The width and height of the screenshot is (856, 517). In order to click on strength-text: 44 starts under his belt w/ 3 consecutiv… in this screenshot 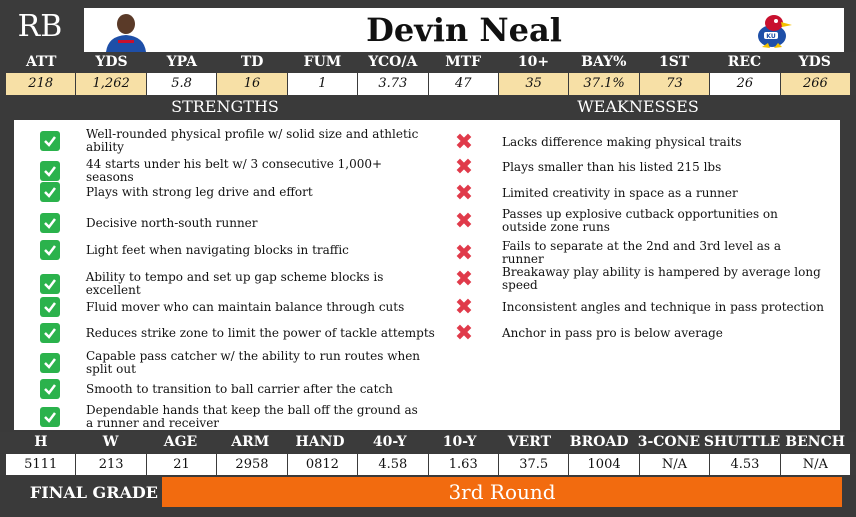, I will do `click(234, 170)`.